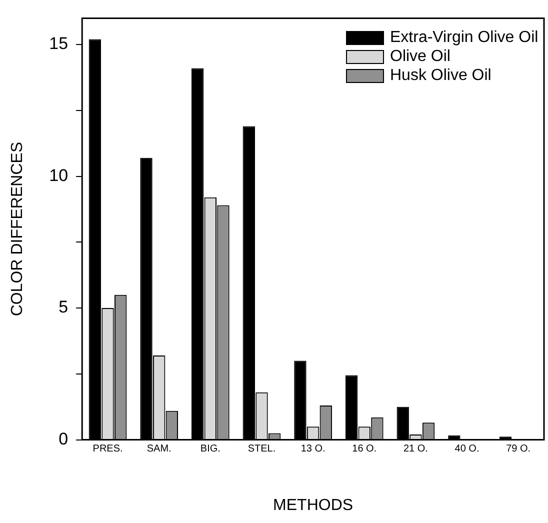  I want to click on x-tick-label: 16 O., so click(364, 449).